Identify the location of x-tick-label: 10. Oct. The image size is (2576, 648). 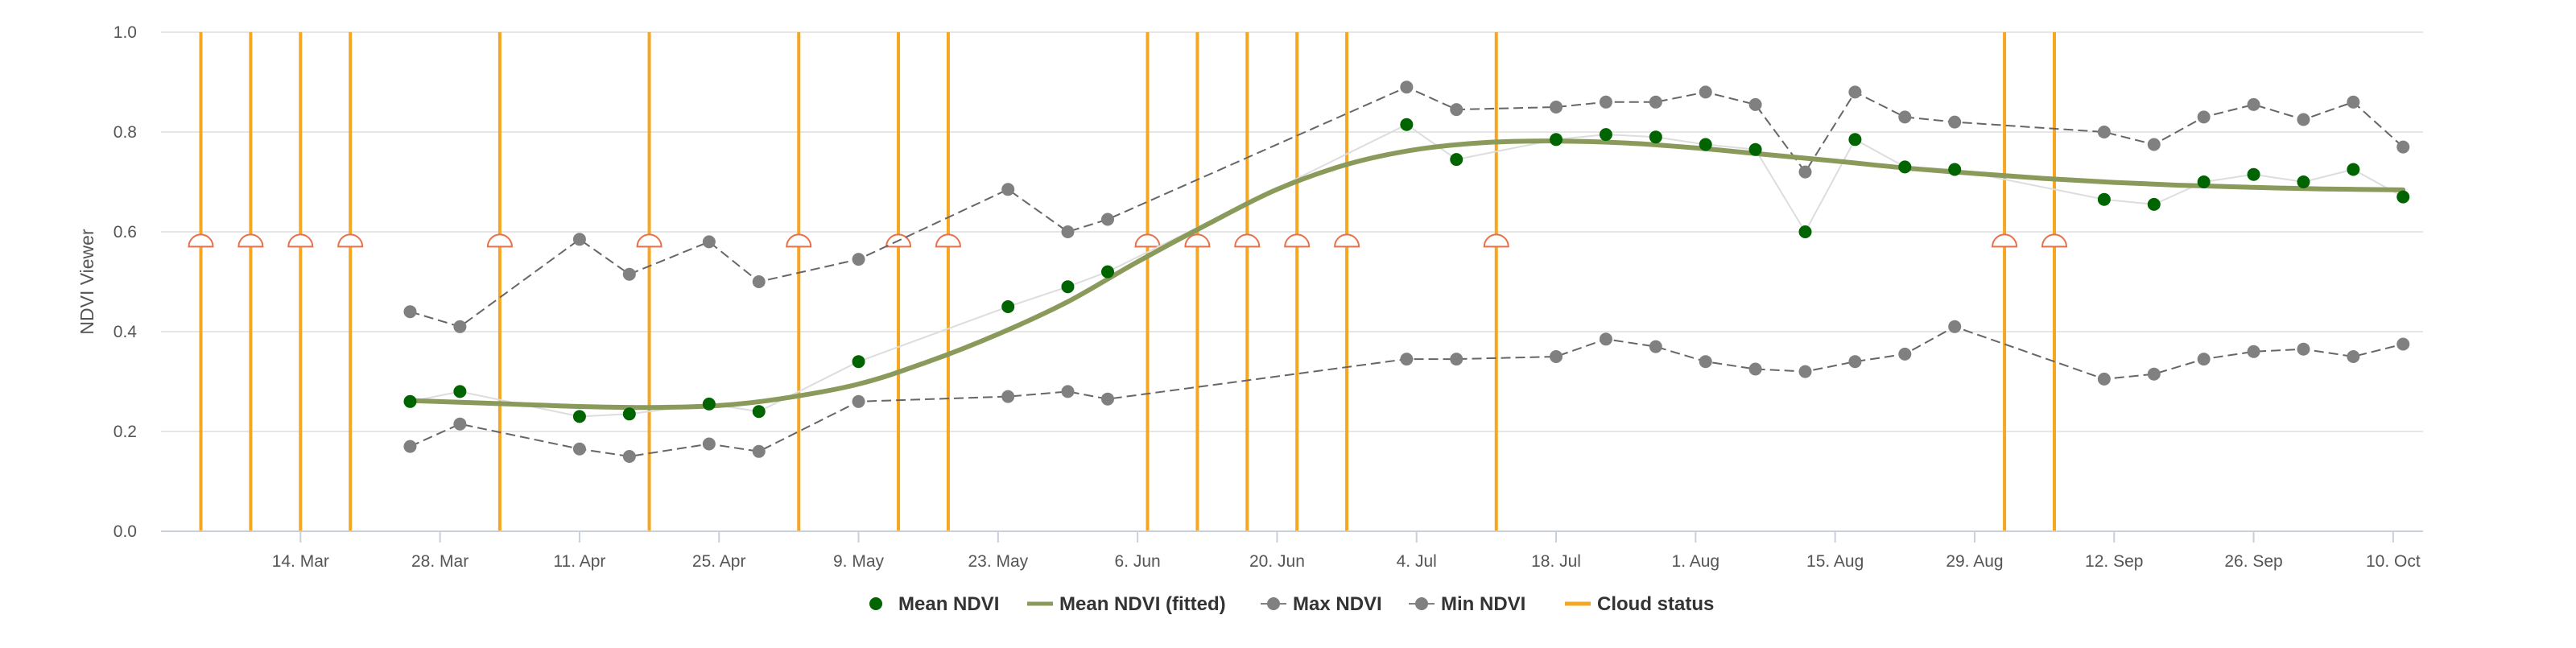
(2393, 561).